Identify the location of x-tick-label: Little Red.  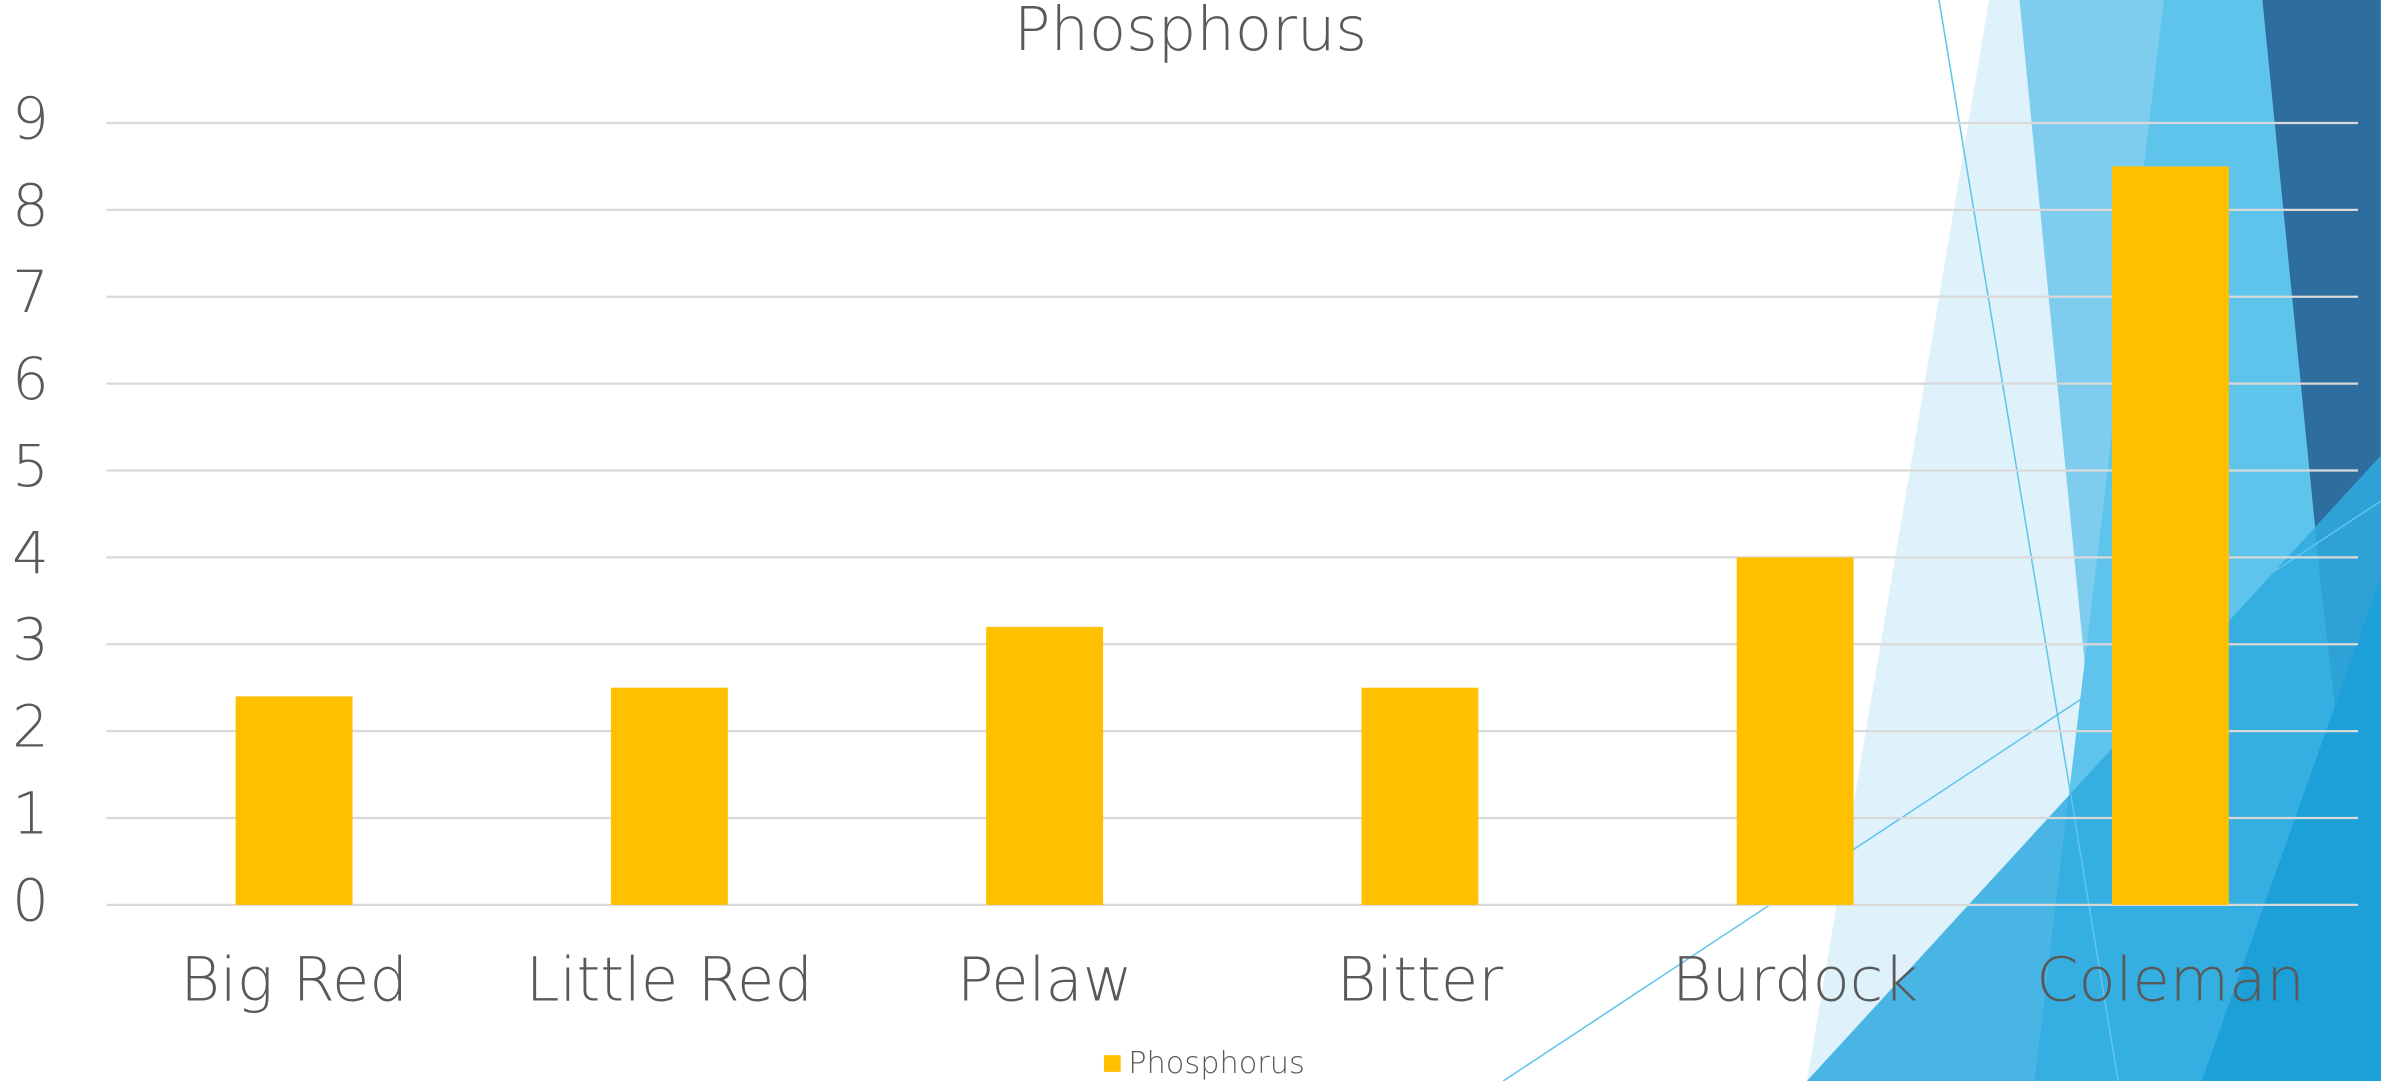
(669, 980).